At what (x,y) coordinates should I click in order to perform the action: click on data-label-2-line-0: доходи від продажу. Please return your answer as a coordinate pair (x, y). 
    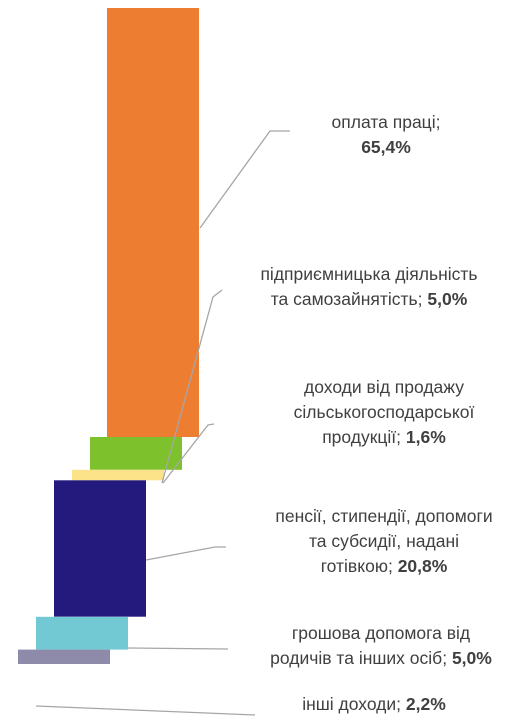
    Looking at the image, I should click on (384, 387).